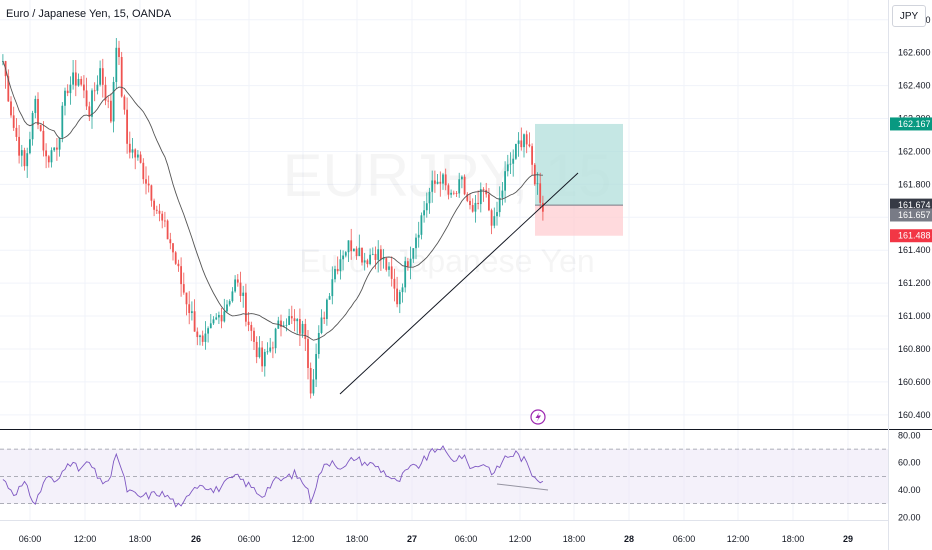 This screenshot has height=550, width=932. What do you see at coordinates (459, 283) in the screenshot?
I see `trendline-support` at bounding box center [459, 283].